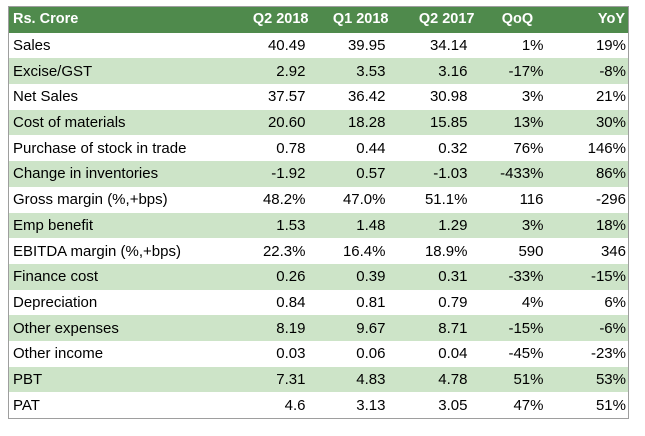 The height and width of the screenshot is (436, 645). I want to click on cell-yoy: 86%, so click(593, 174).